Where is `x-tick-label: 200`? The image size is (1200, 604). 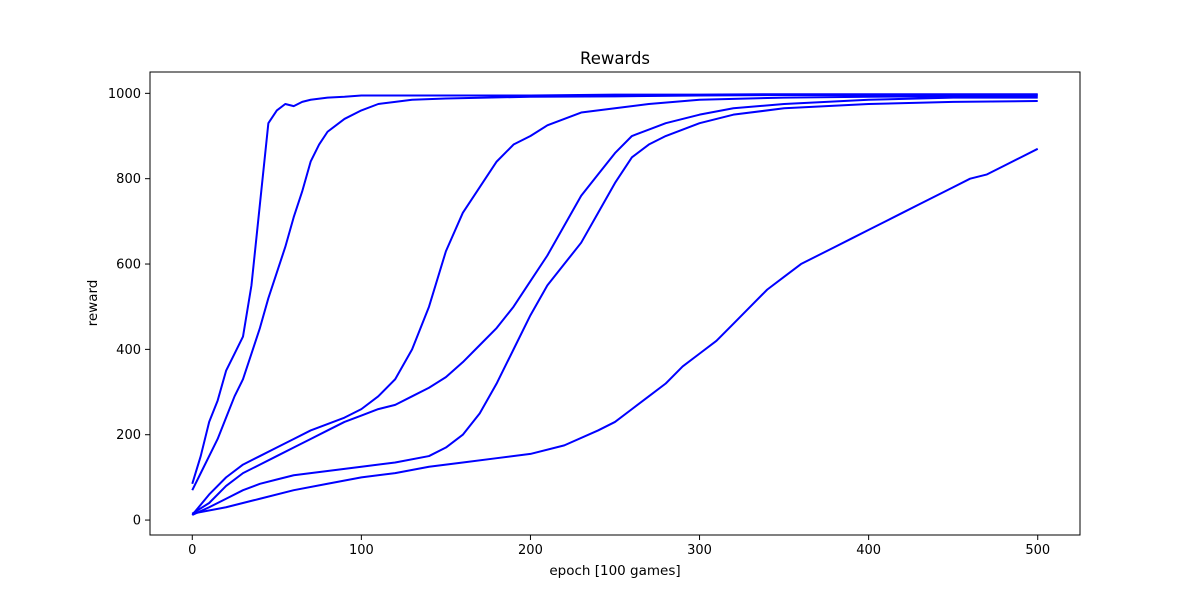 x-tick-label: 200 is located at coordinates (530, 550).